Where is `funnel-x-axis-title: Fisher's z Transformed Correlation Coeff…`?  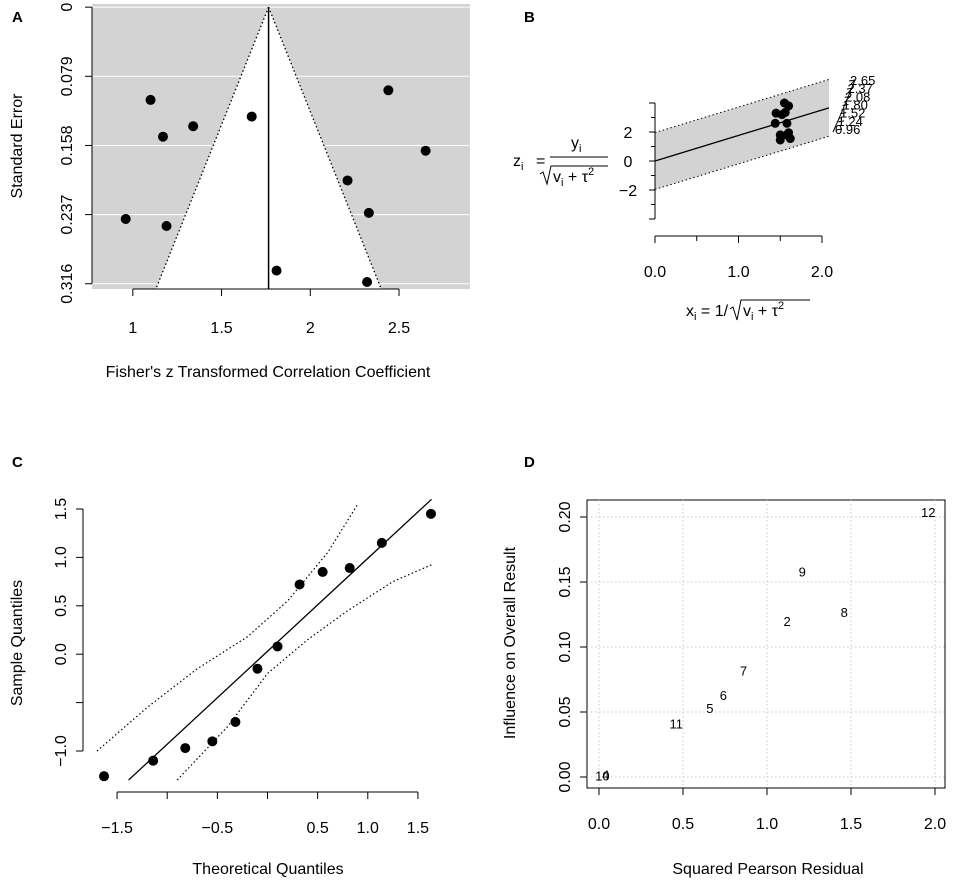
funnel-x-axis-title: Fisher's z Transformed Correlation Coeff… is located at coordinates (268, 372).